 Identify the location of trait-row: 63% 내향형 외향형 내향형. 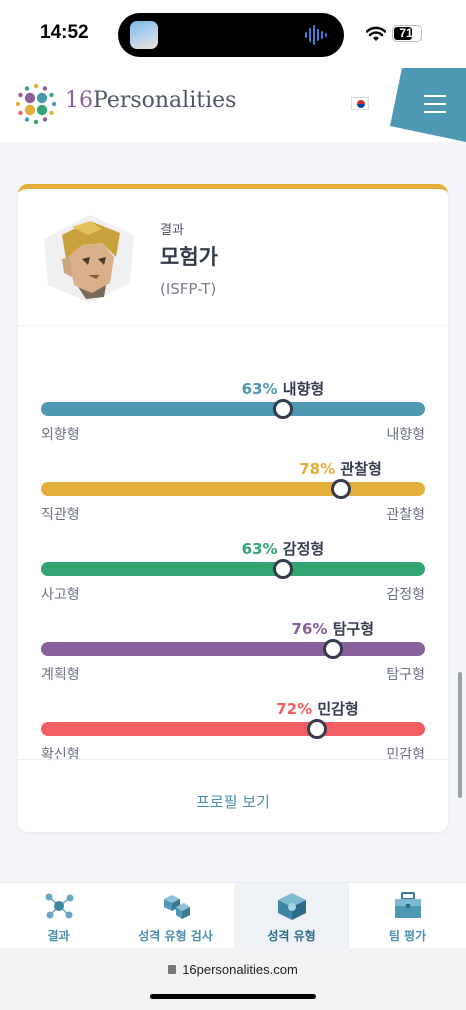
(233, 410).